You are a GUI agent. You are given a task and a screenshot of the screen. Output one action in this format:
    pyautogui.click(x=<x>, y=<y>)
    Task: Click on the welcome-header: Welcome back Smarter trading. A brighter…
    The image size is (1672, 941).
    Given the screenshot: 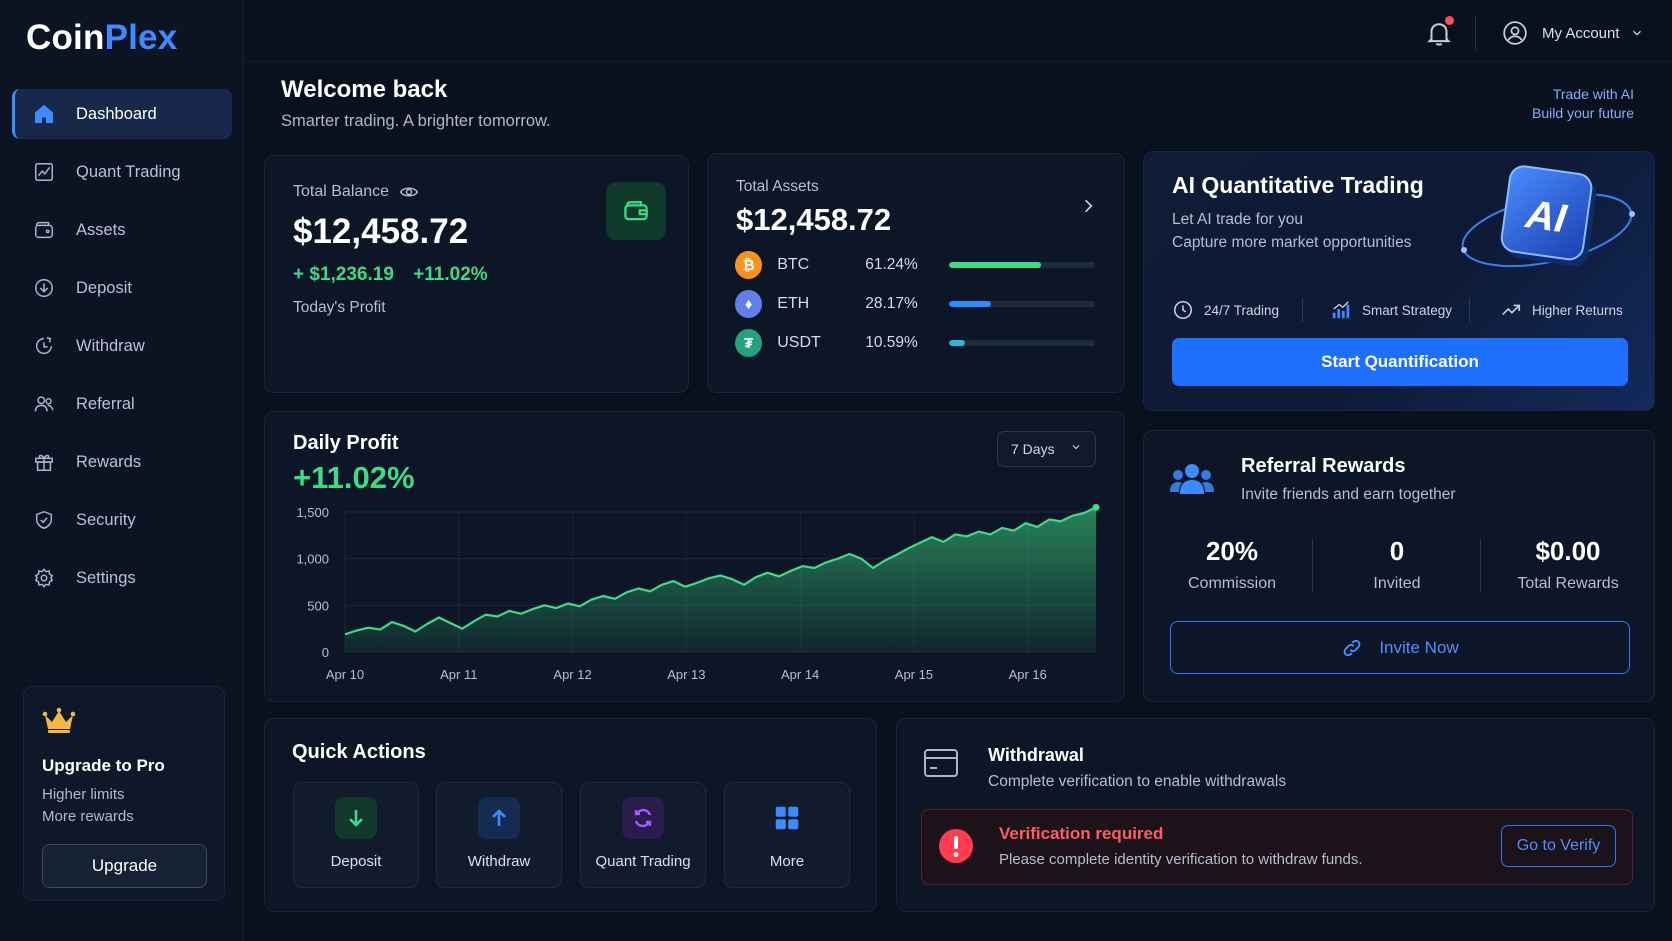 What is the action you would take?
    pyautogui.click(x=416, y=103)
    